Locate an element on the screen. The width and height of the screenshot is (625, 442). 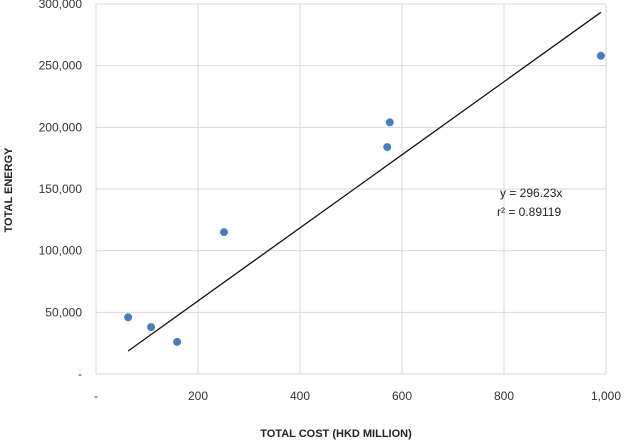
x-tick-label: 600 is located at coordinates (402, 396).